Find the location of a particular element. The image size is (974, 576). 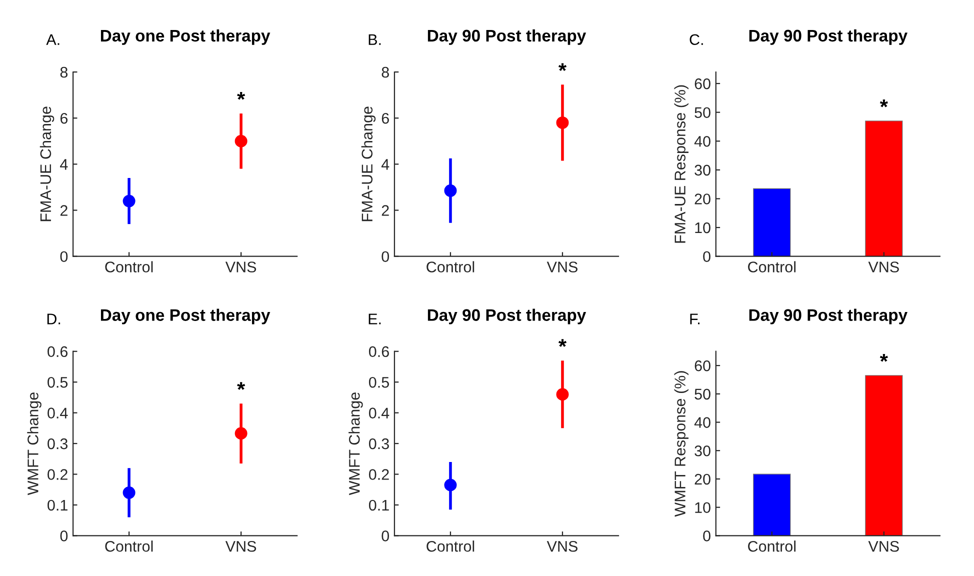

y-axis-title: FMA-UE Response (%) is located at coordinates (681, 164).